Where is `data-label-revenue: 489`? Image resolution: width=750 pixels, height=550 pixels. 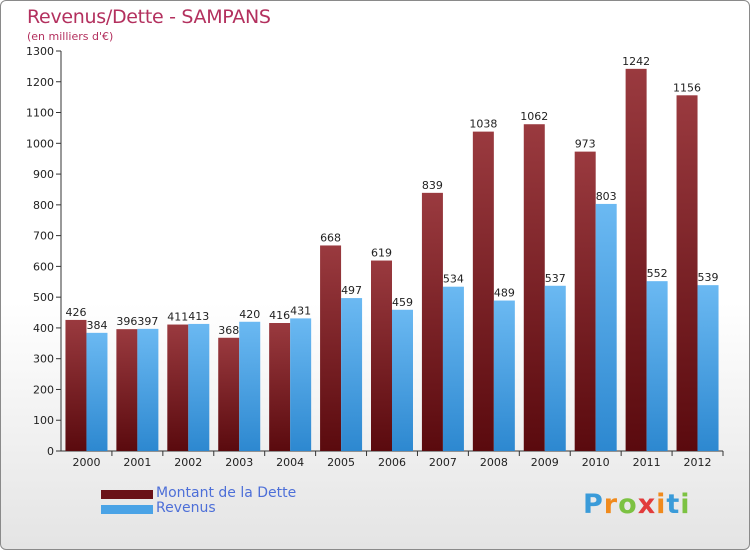 data-label-revenue: 489 is located at coordinates (504, 293).